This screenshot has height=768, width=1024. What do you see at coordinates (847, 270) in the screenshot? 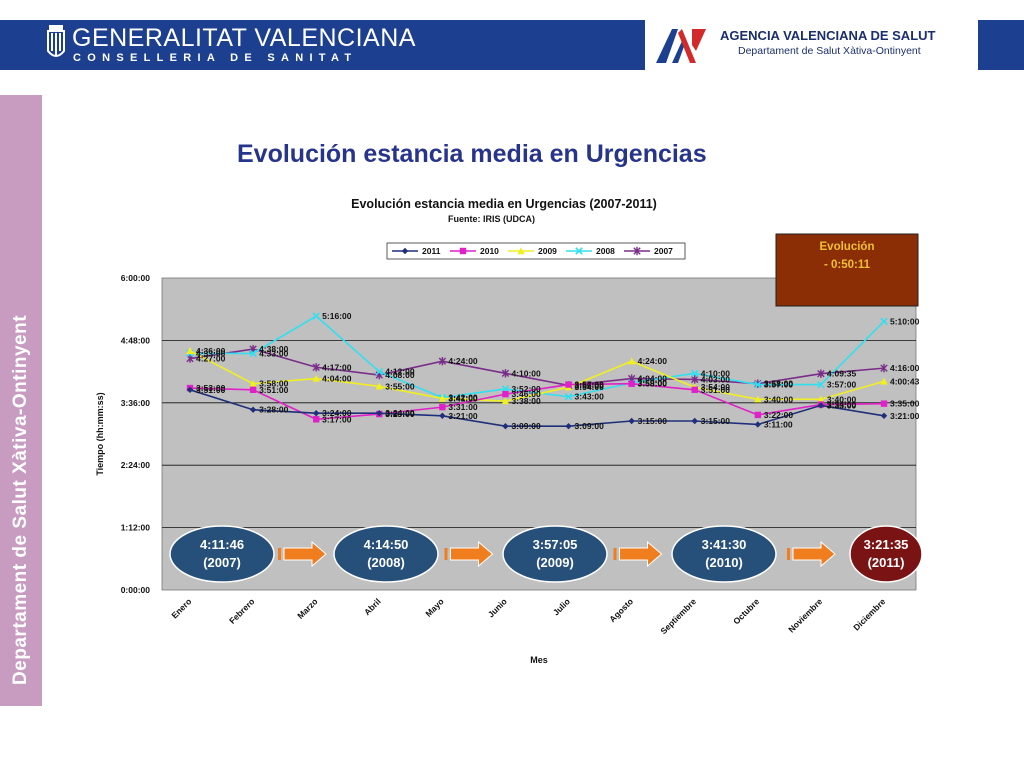
I see `evolution-box` at bounding box center [847, 270].